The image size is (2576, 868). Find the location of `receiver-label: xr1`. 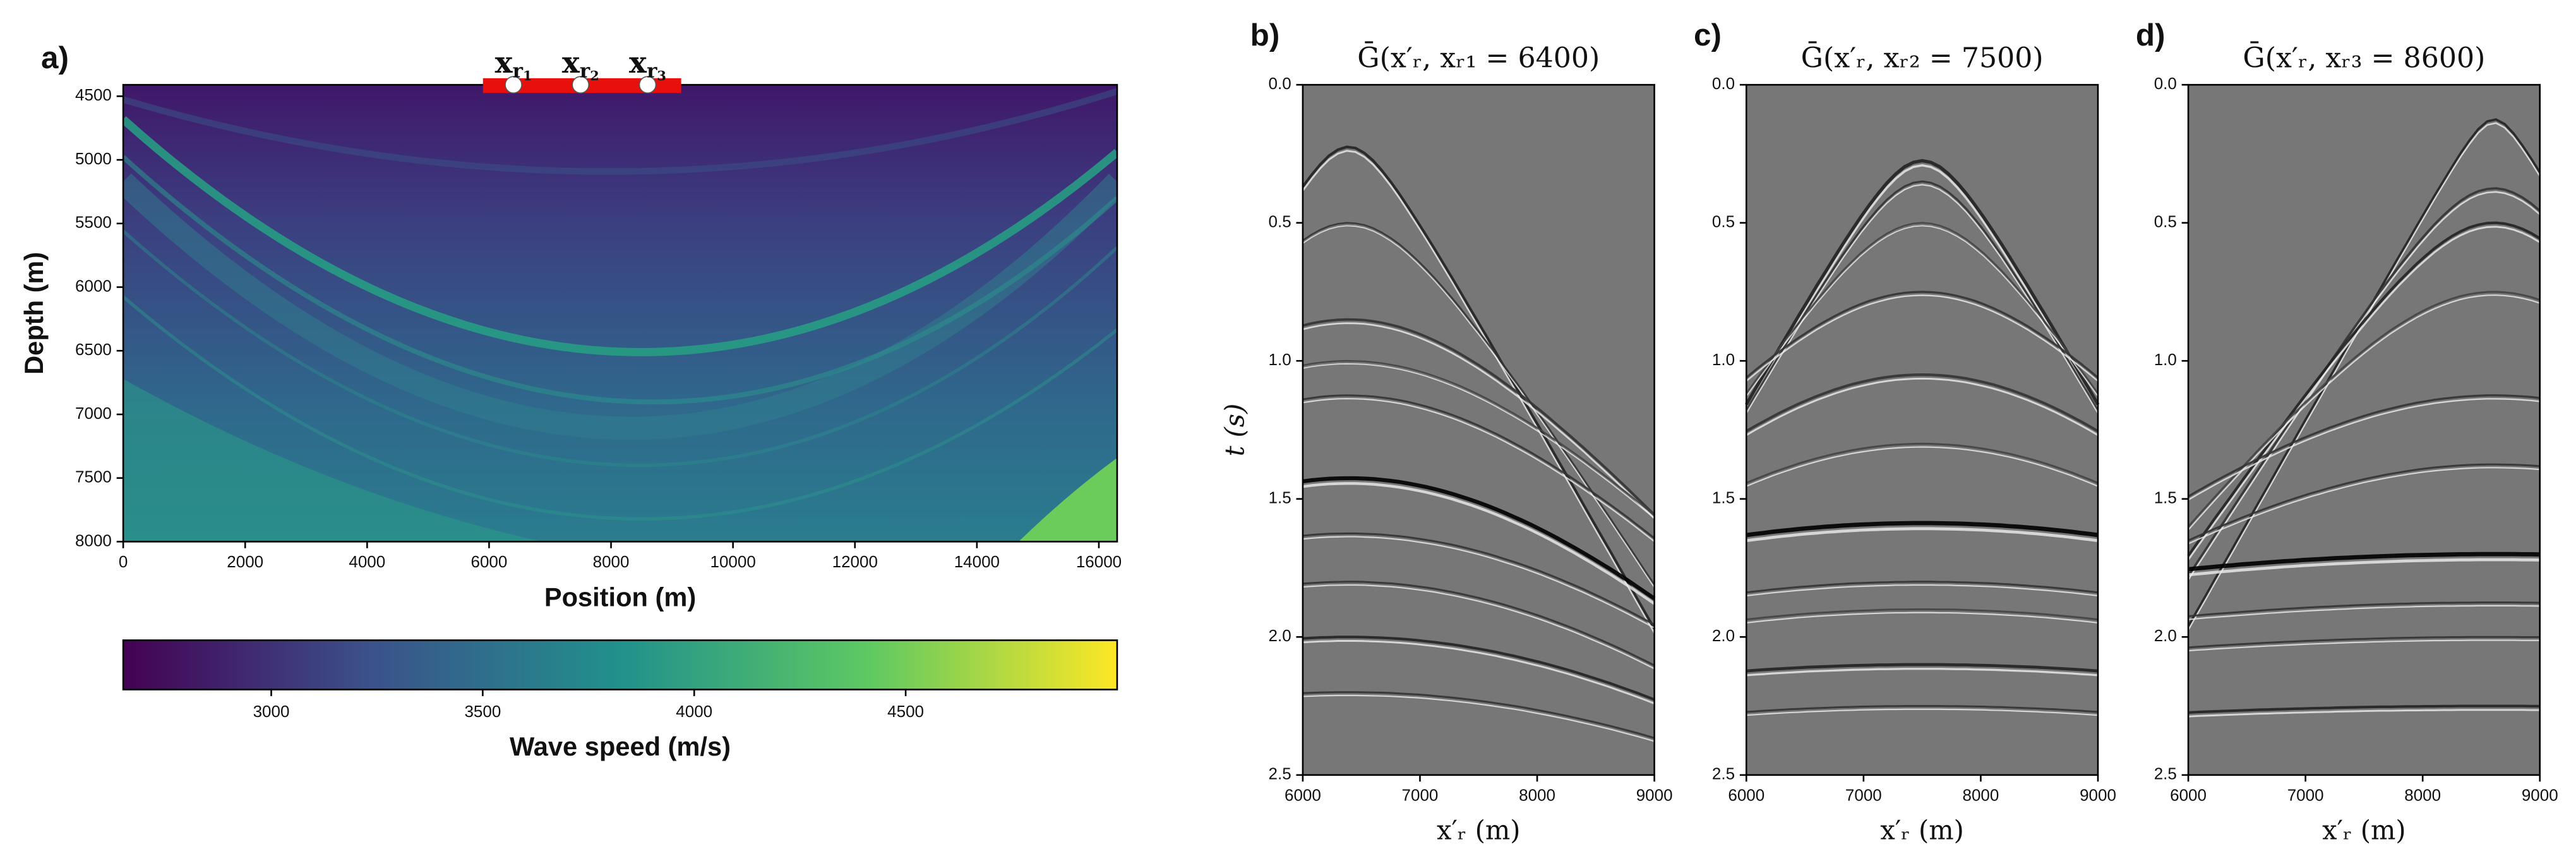

receiver-label: xr1 is located at coordinates (513, 64).